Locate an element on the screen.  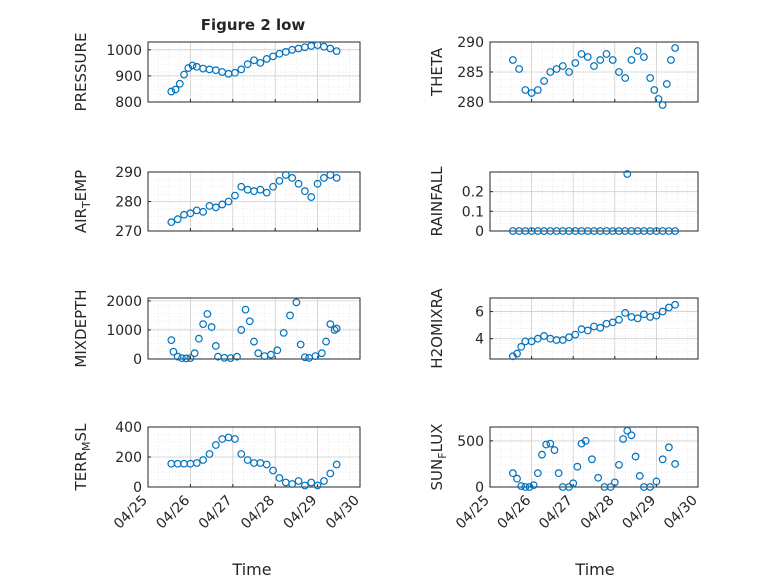
y-tick-label: 6 is located at coordinates (479, 313).